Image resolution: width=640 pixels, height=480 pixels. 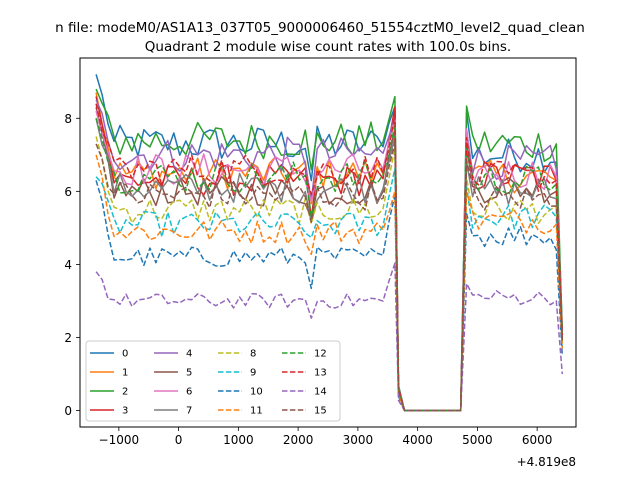 I want to click on legend-label-14: 14, so click(x=320, y=392).